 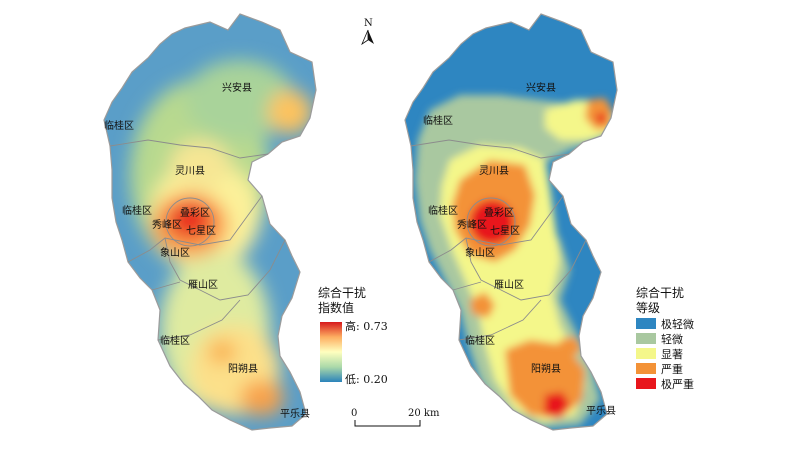 I want to click on left-legend-low: 低: 0.20, so click(x=366, y=379).